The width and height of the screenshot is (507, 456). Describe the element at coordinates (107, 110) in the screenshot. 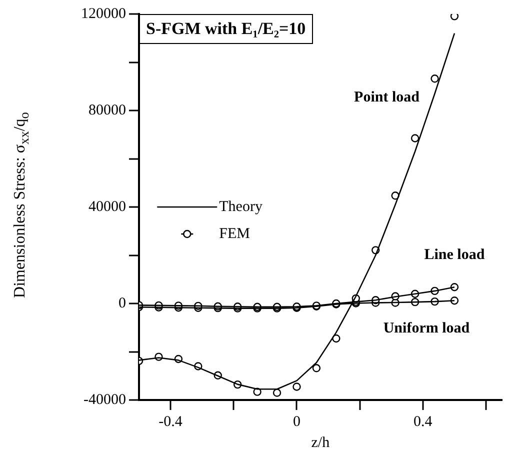

I see `y-tick-label: 80000` at that location.